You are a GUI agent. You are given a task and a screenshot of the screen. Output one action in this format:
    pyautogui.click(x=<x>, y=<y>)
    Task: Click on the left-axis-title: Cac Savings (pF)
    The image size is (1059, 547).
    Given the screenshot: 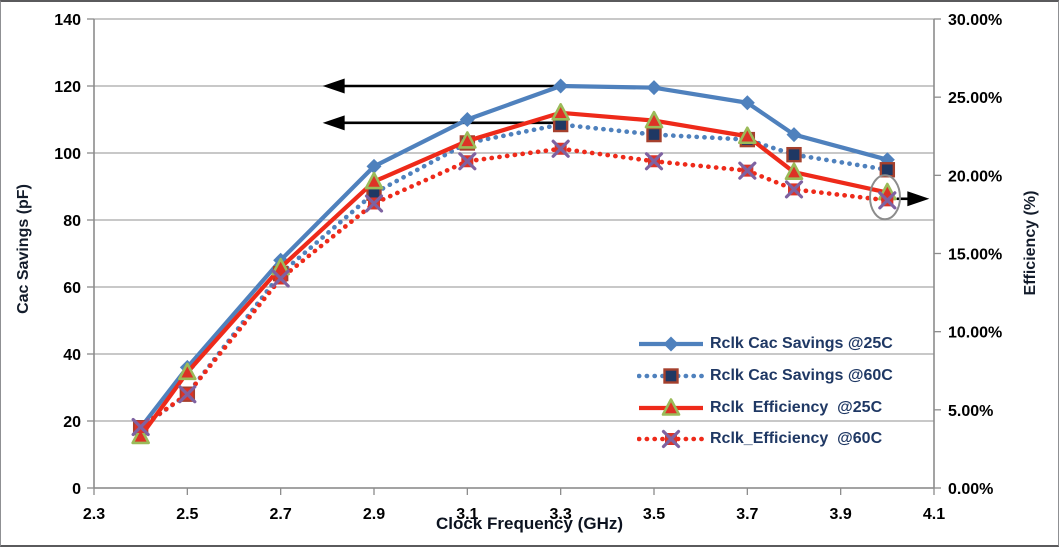 What is the action you would take?
    pyautogui.click(x=23, y=249)
    